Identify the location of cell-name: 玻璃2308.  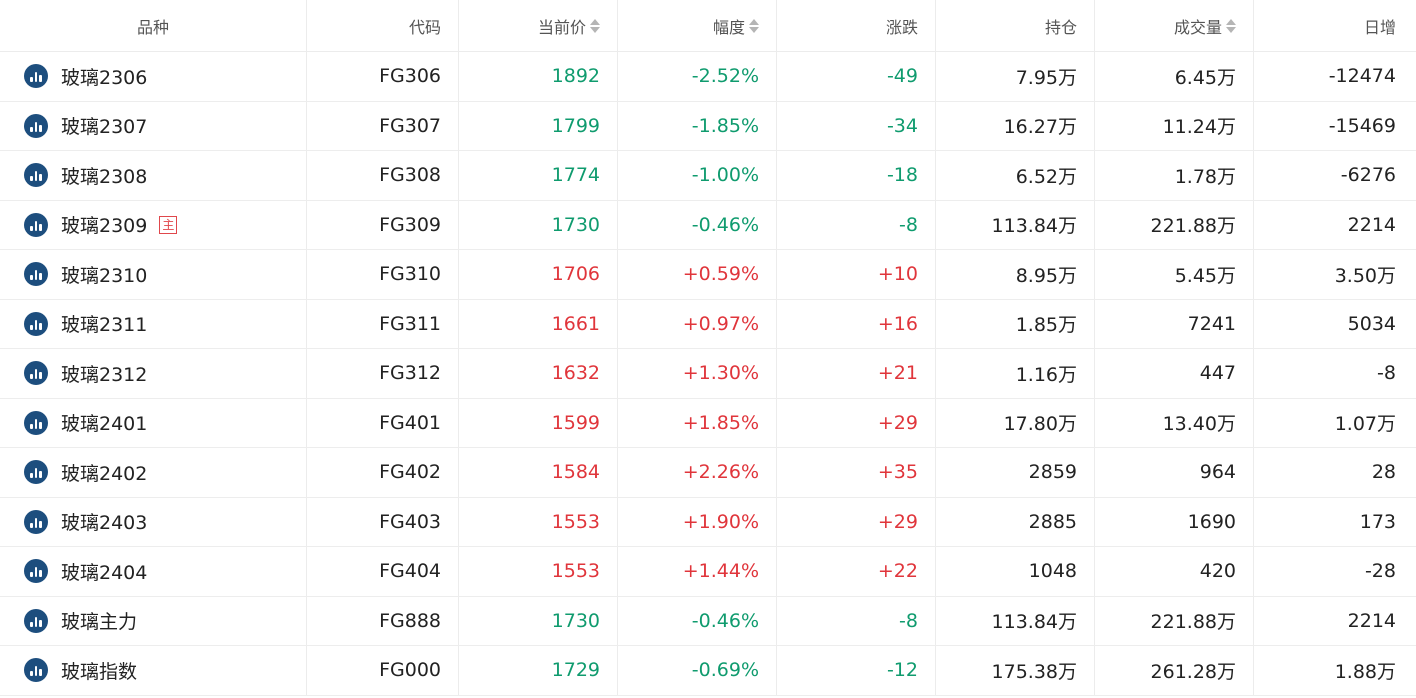
(153, 175).